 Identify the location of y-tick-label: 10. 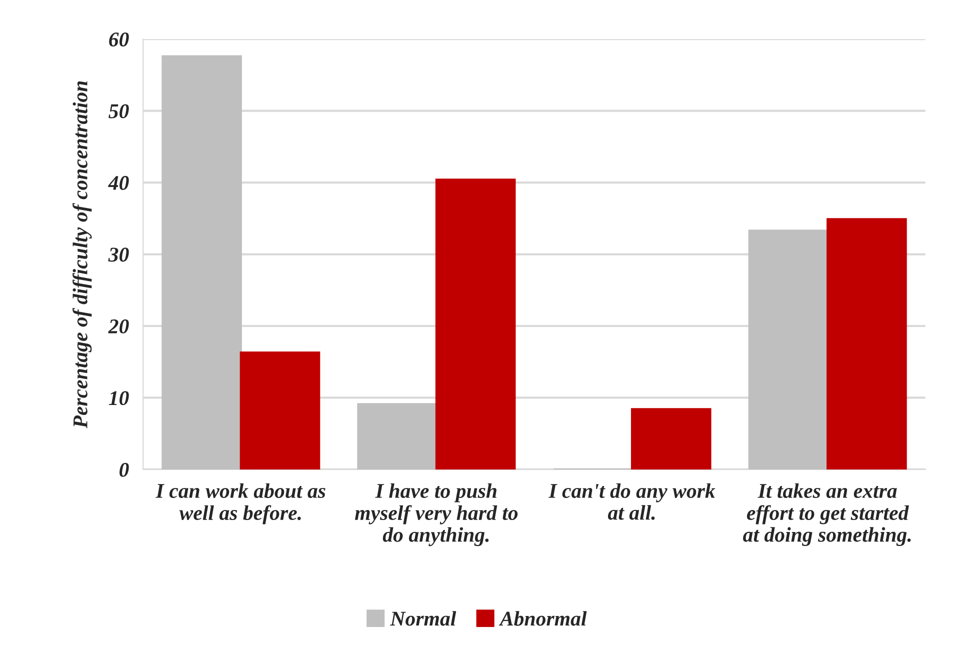
(118, 398).